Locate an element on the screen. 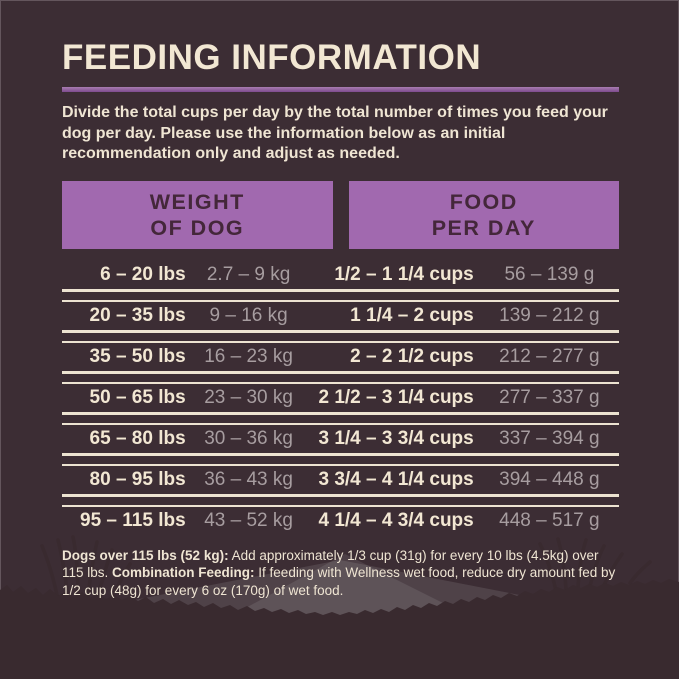 This screenshot has width=679, height=679. weight-header-line1: WEIGHT is located at coordinates (197, 201).